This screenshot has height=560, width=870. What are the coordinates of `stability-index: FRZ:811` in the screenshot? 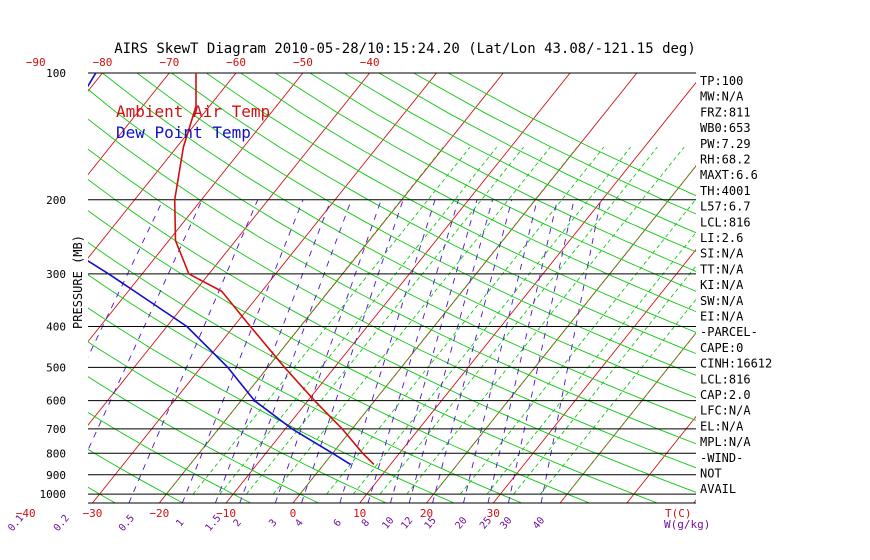 It's located at (725, 112).